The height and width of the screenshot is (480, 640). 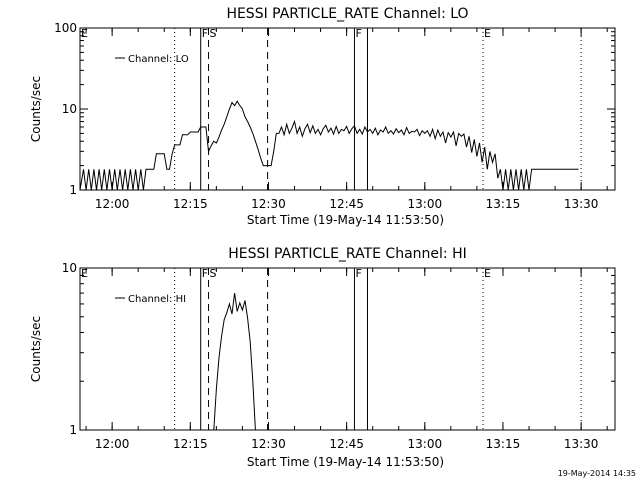 What do you see at coordinates (65, 28) in the screenshot?
I see `y-tick-label: 100` at bounding box center [65, 28].